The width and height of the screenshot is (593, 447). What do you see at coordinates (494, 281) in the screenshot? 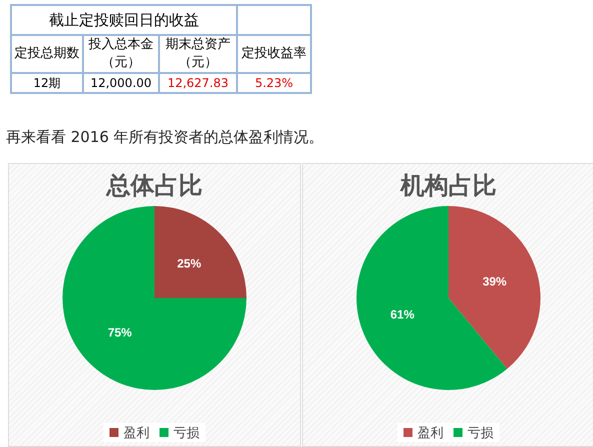
I see `data-label: 39%` at bounding box center [494, 281].